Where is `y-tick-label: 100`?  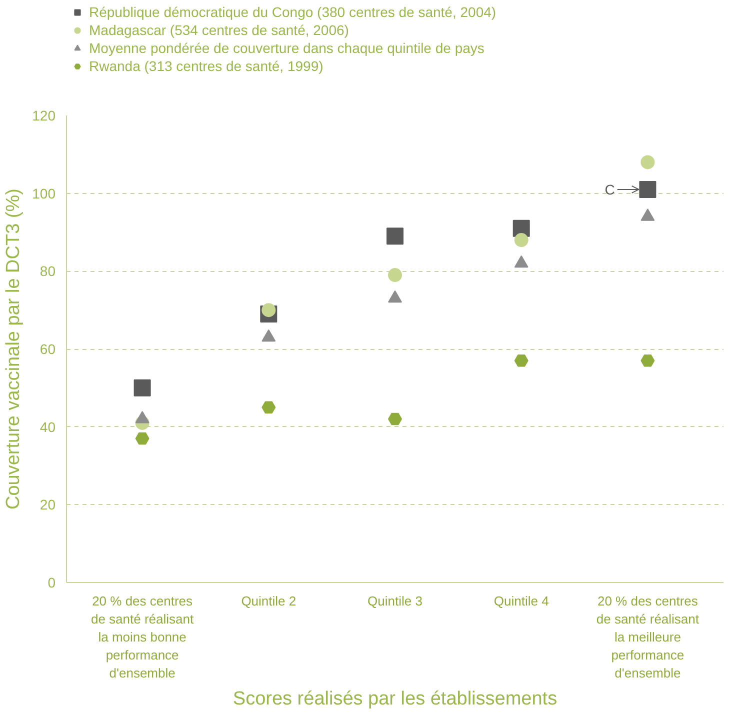 y-tick-label: 100 is located at coordinates (44, 193).